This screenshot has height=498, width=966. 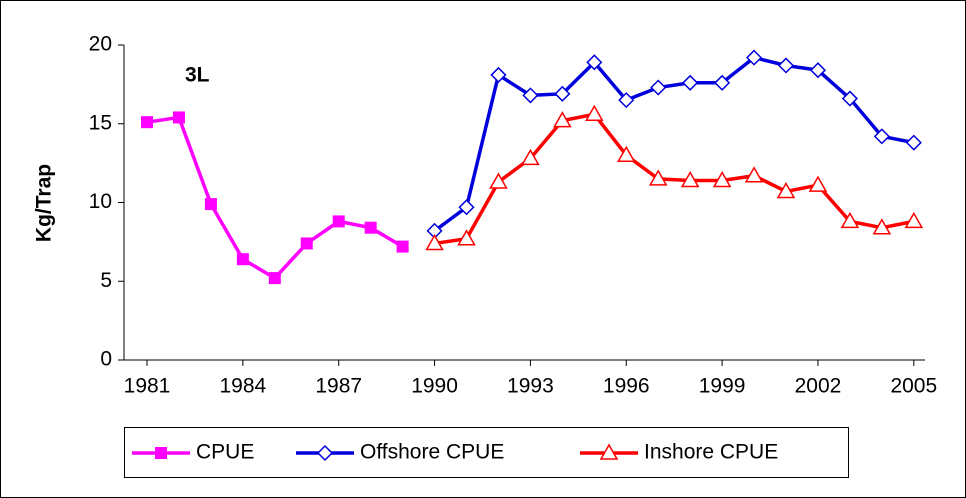 What do you see at coordinates (225, 452) in the screenshot?
I see `legend-label: CPUE` at bounding box center [225, 452].